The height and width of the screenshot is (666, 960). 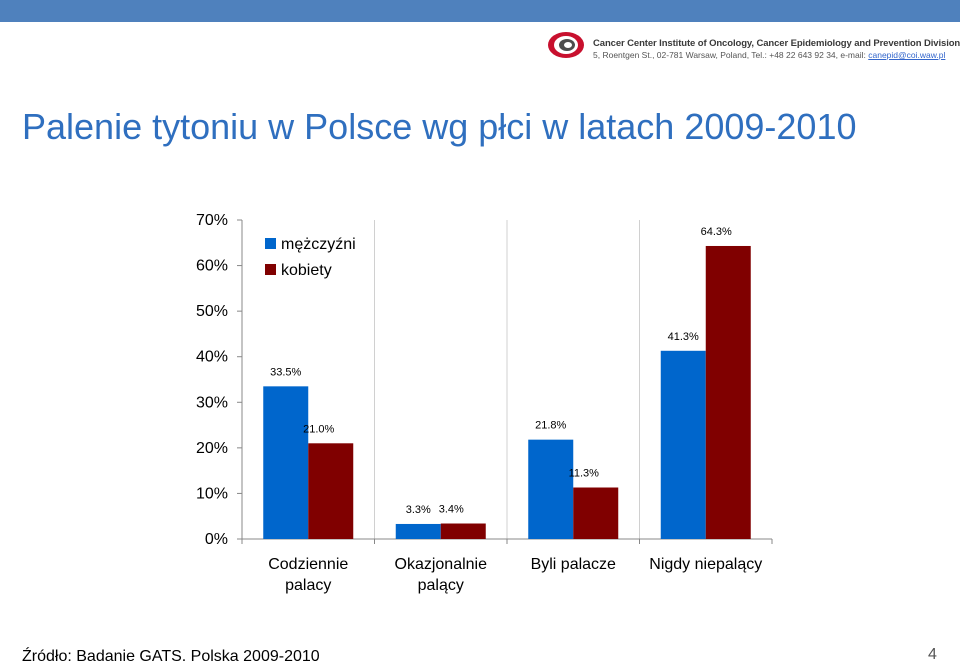 What do you see at coordinates (451, 510) in the screenshot?
I see `data-label: 3.4%` at bounding box center [451, 510].